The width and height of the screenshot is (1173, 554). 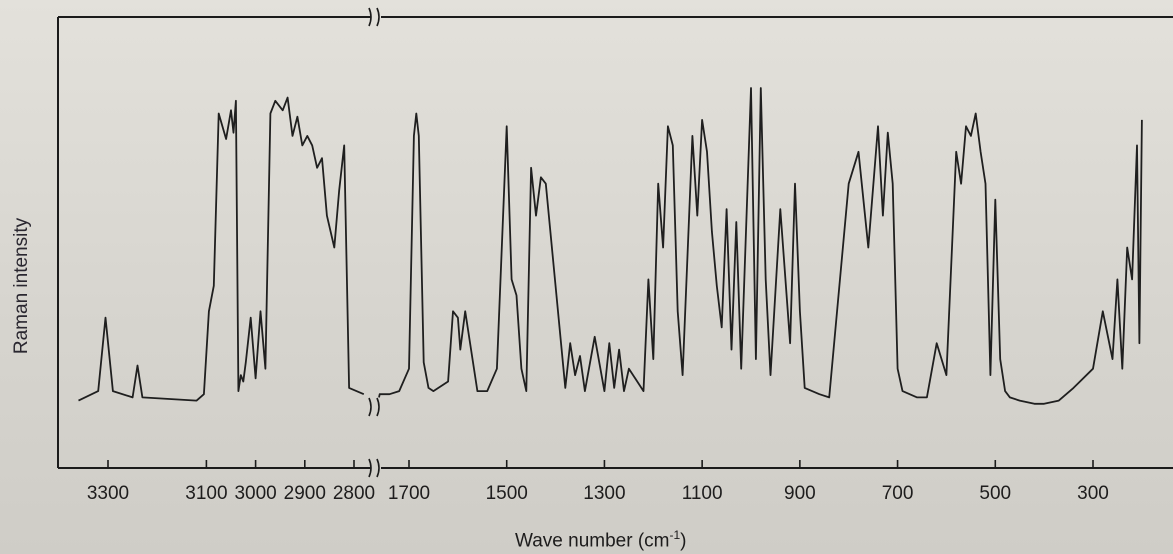 What do you see at coordinates (108, 493) in the screenshot?
I see `x-tick-label-3300: 3300` at bounding box center [108, 493].